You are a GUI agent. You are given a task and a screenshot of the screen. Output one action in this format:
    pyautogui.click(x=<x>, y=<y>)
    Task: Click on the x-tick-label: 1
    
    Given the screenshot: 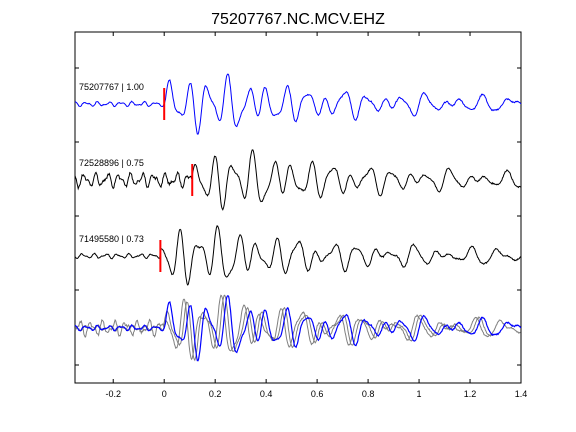 What is the action you would take?
    pyautogui.click(x=419, y=394)
    